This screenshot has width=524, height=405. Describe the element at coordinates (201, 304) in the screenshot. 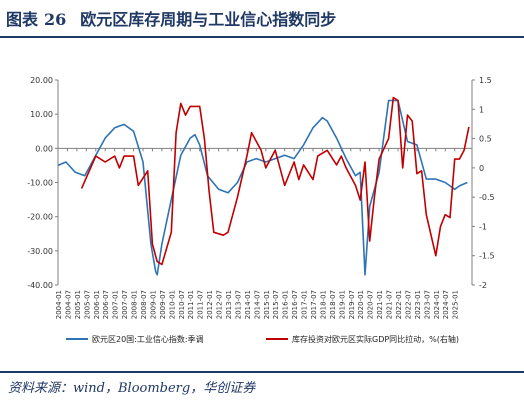

I see `x-tick-label: 2011-07` at that location.